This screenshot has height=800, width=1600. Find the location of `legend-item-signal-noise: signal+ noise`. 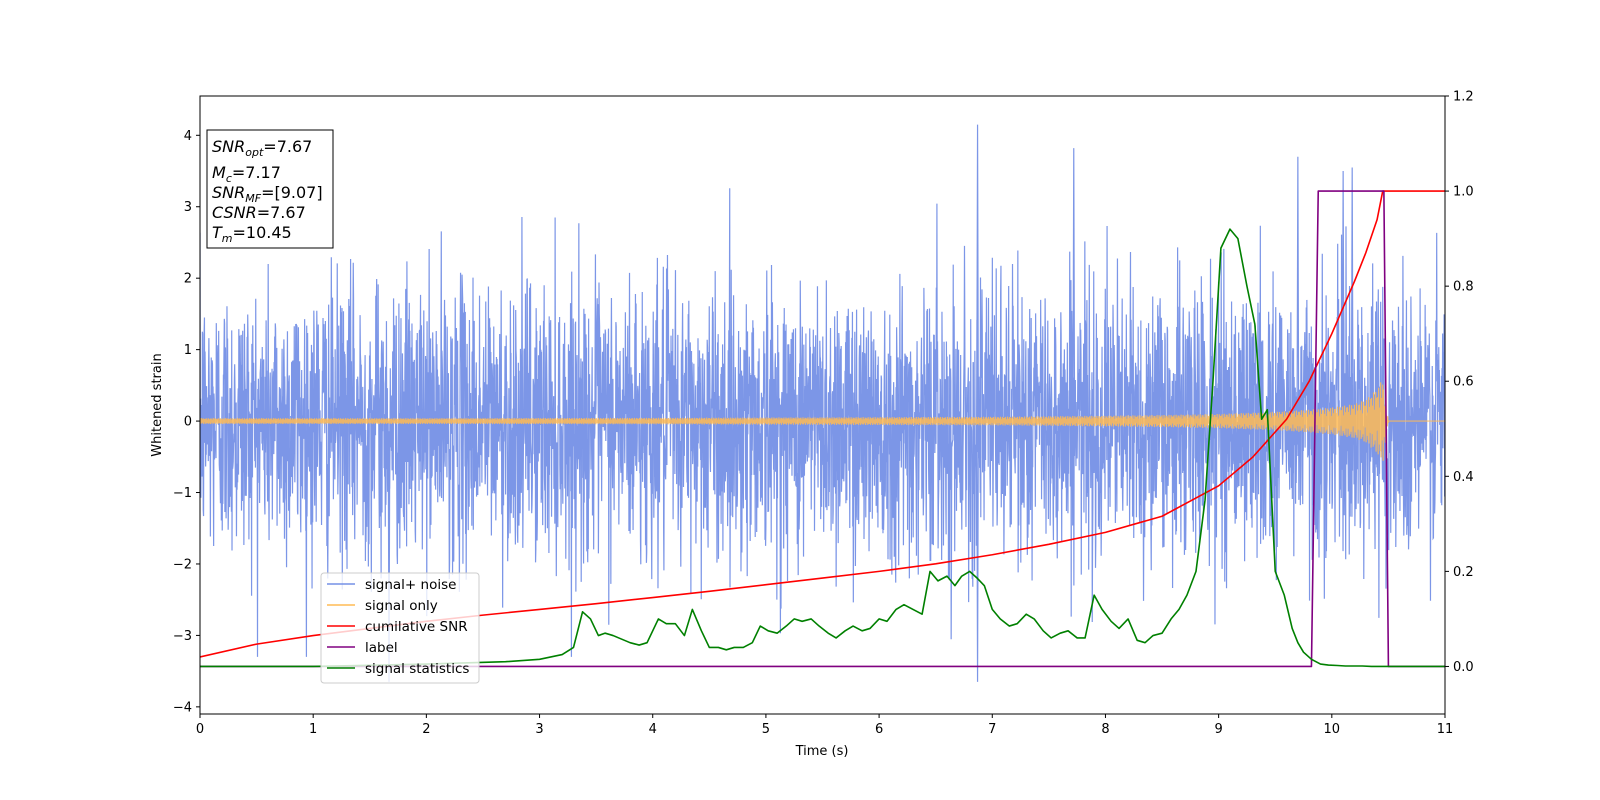

legend-item-signal-noise: signal+ noise is located at coordinates (391, 585).